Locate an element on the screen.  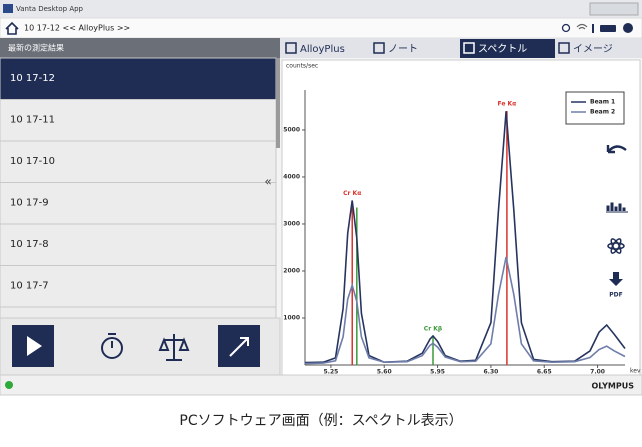
legend-box is located at coordinates (595, 108).